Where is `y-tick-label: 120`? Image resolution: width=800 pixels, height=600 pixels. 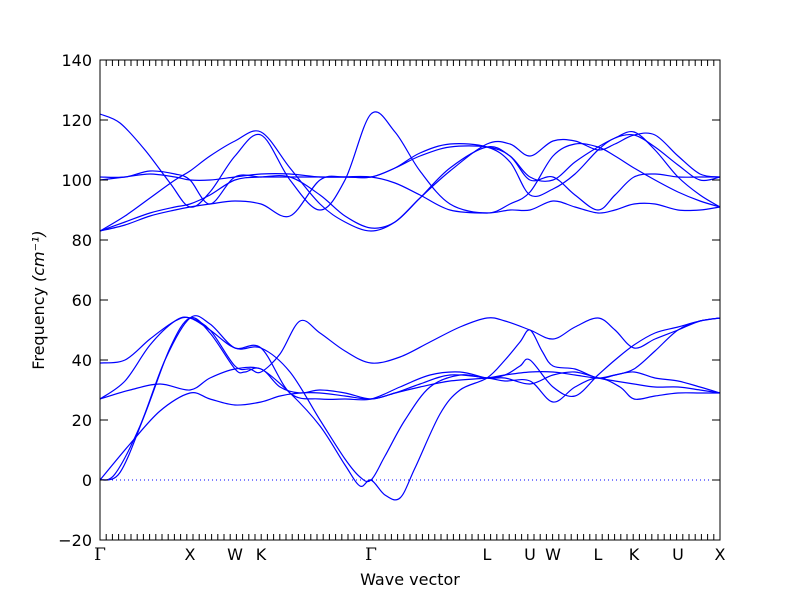 y-tick-label: 120 is located at coordinates (76, 120).